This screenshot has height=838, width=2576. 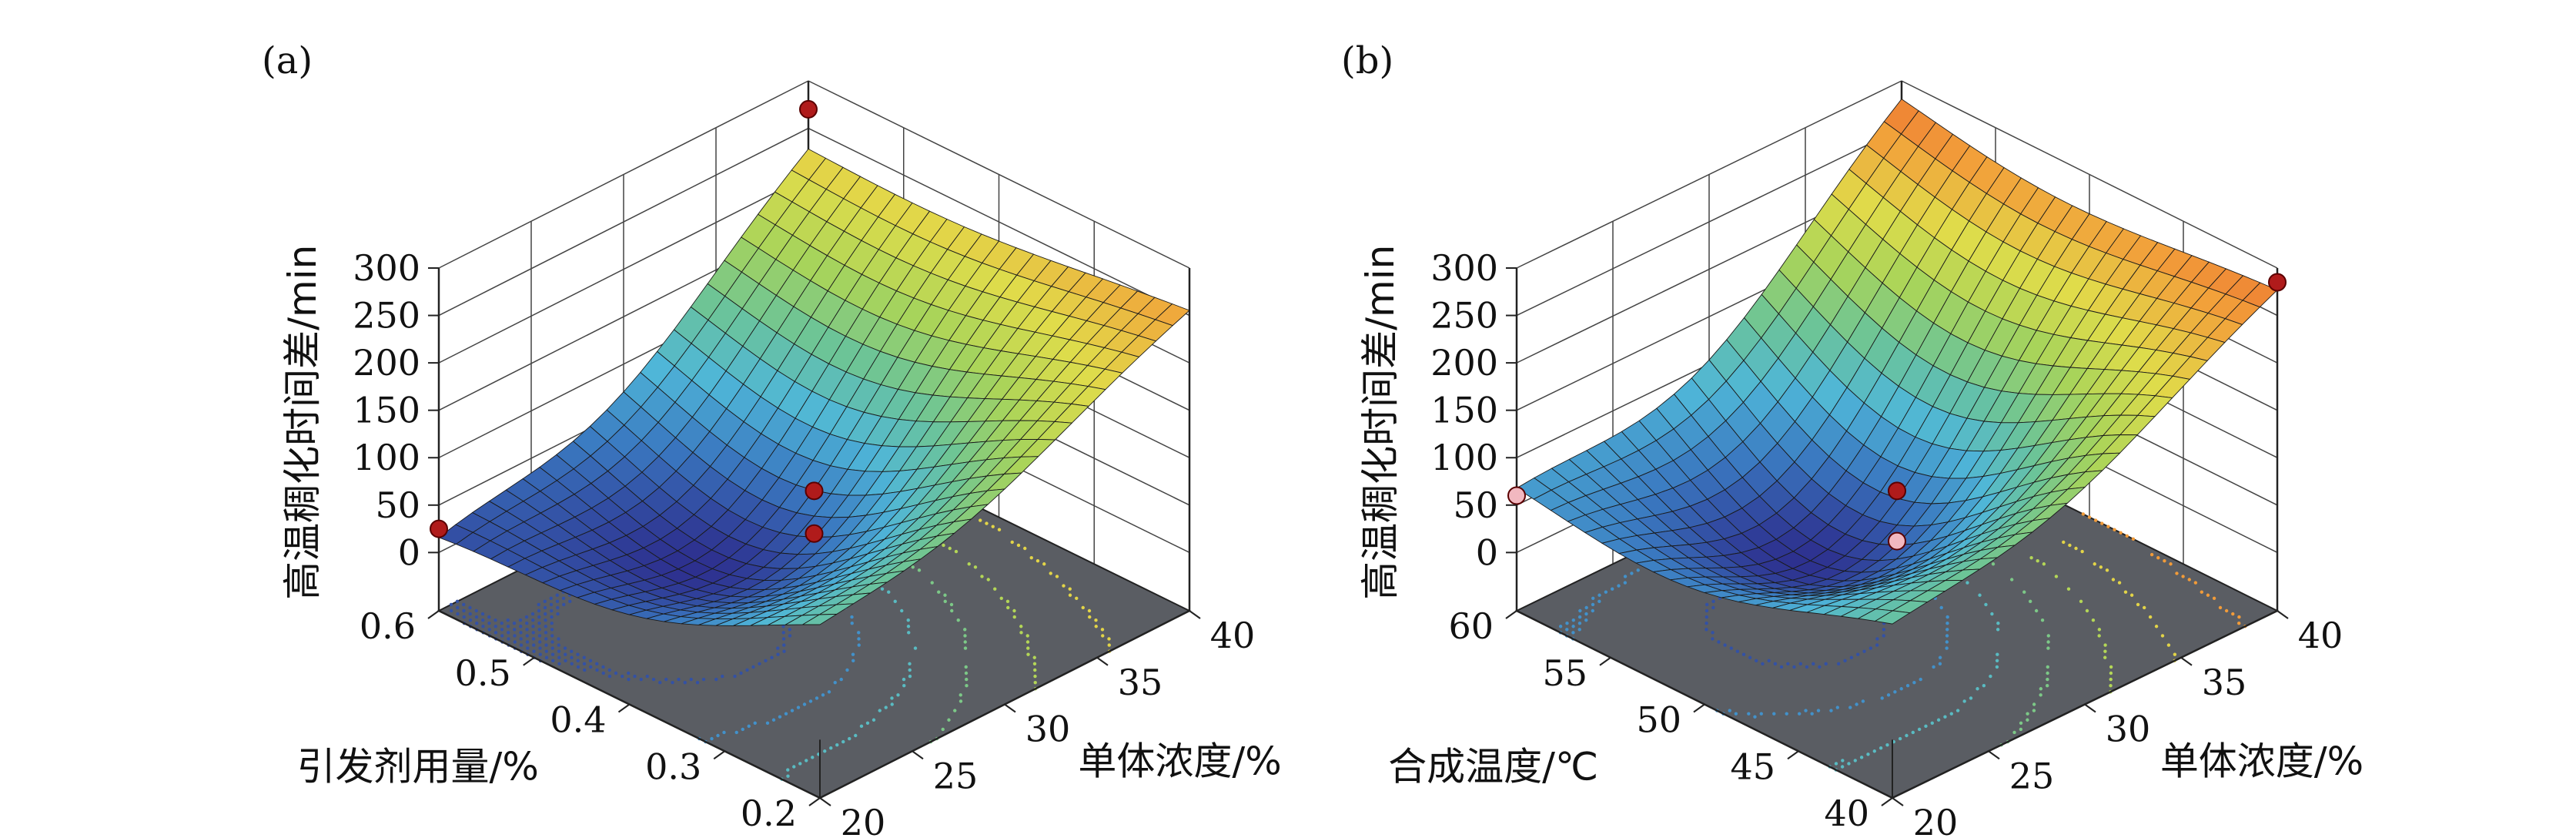 What do you see at coordinates (1048, 730) in the screenshot?
I see `x-tick-label: 30` at bounding box center [1048, 730].